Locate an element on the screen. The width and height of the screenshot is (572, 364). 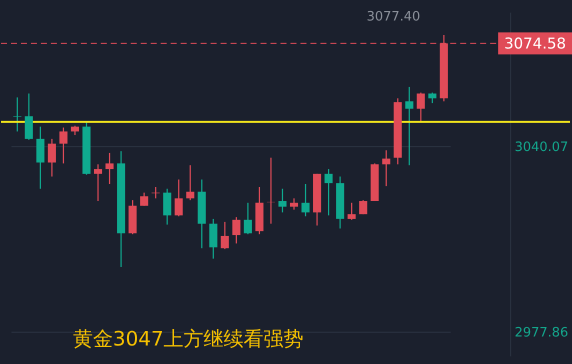
y-tick-label: 3040.07 is located at coordinates (541, 147).